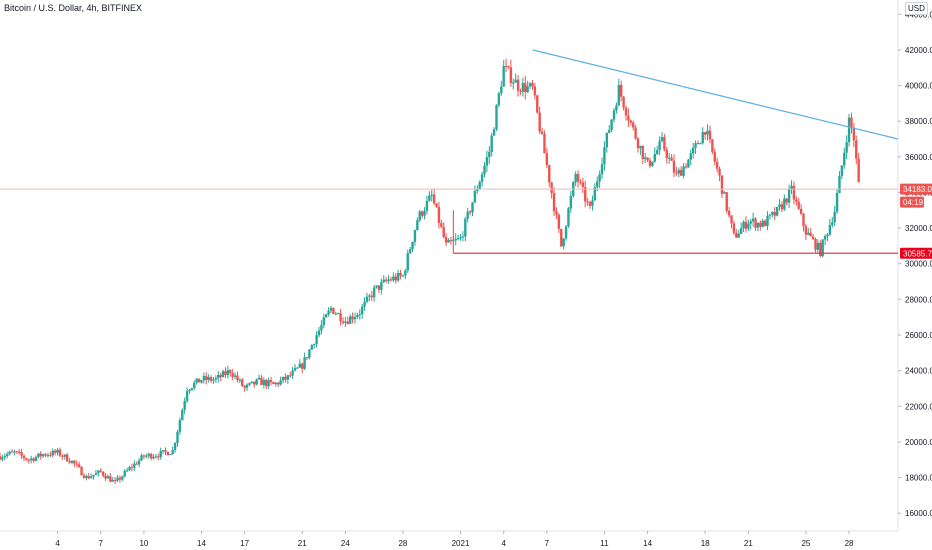 The image size is (932, 550). Describe the element at coordinates (454, 539) in the screenshot. I see `time-axis: 4 7 10 14 17 21 24 28 2021 4 7 11 14 18 21 25 28` at that location.